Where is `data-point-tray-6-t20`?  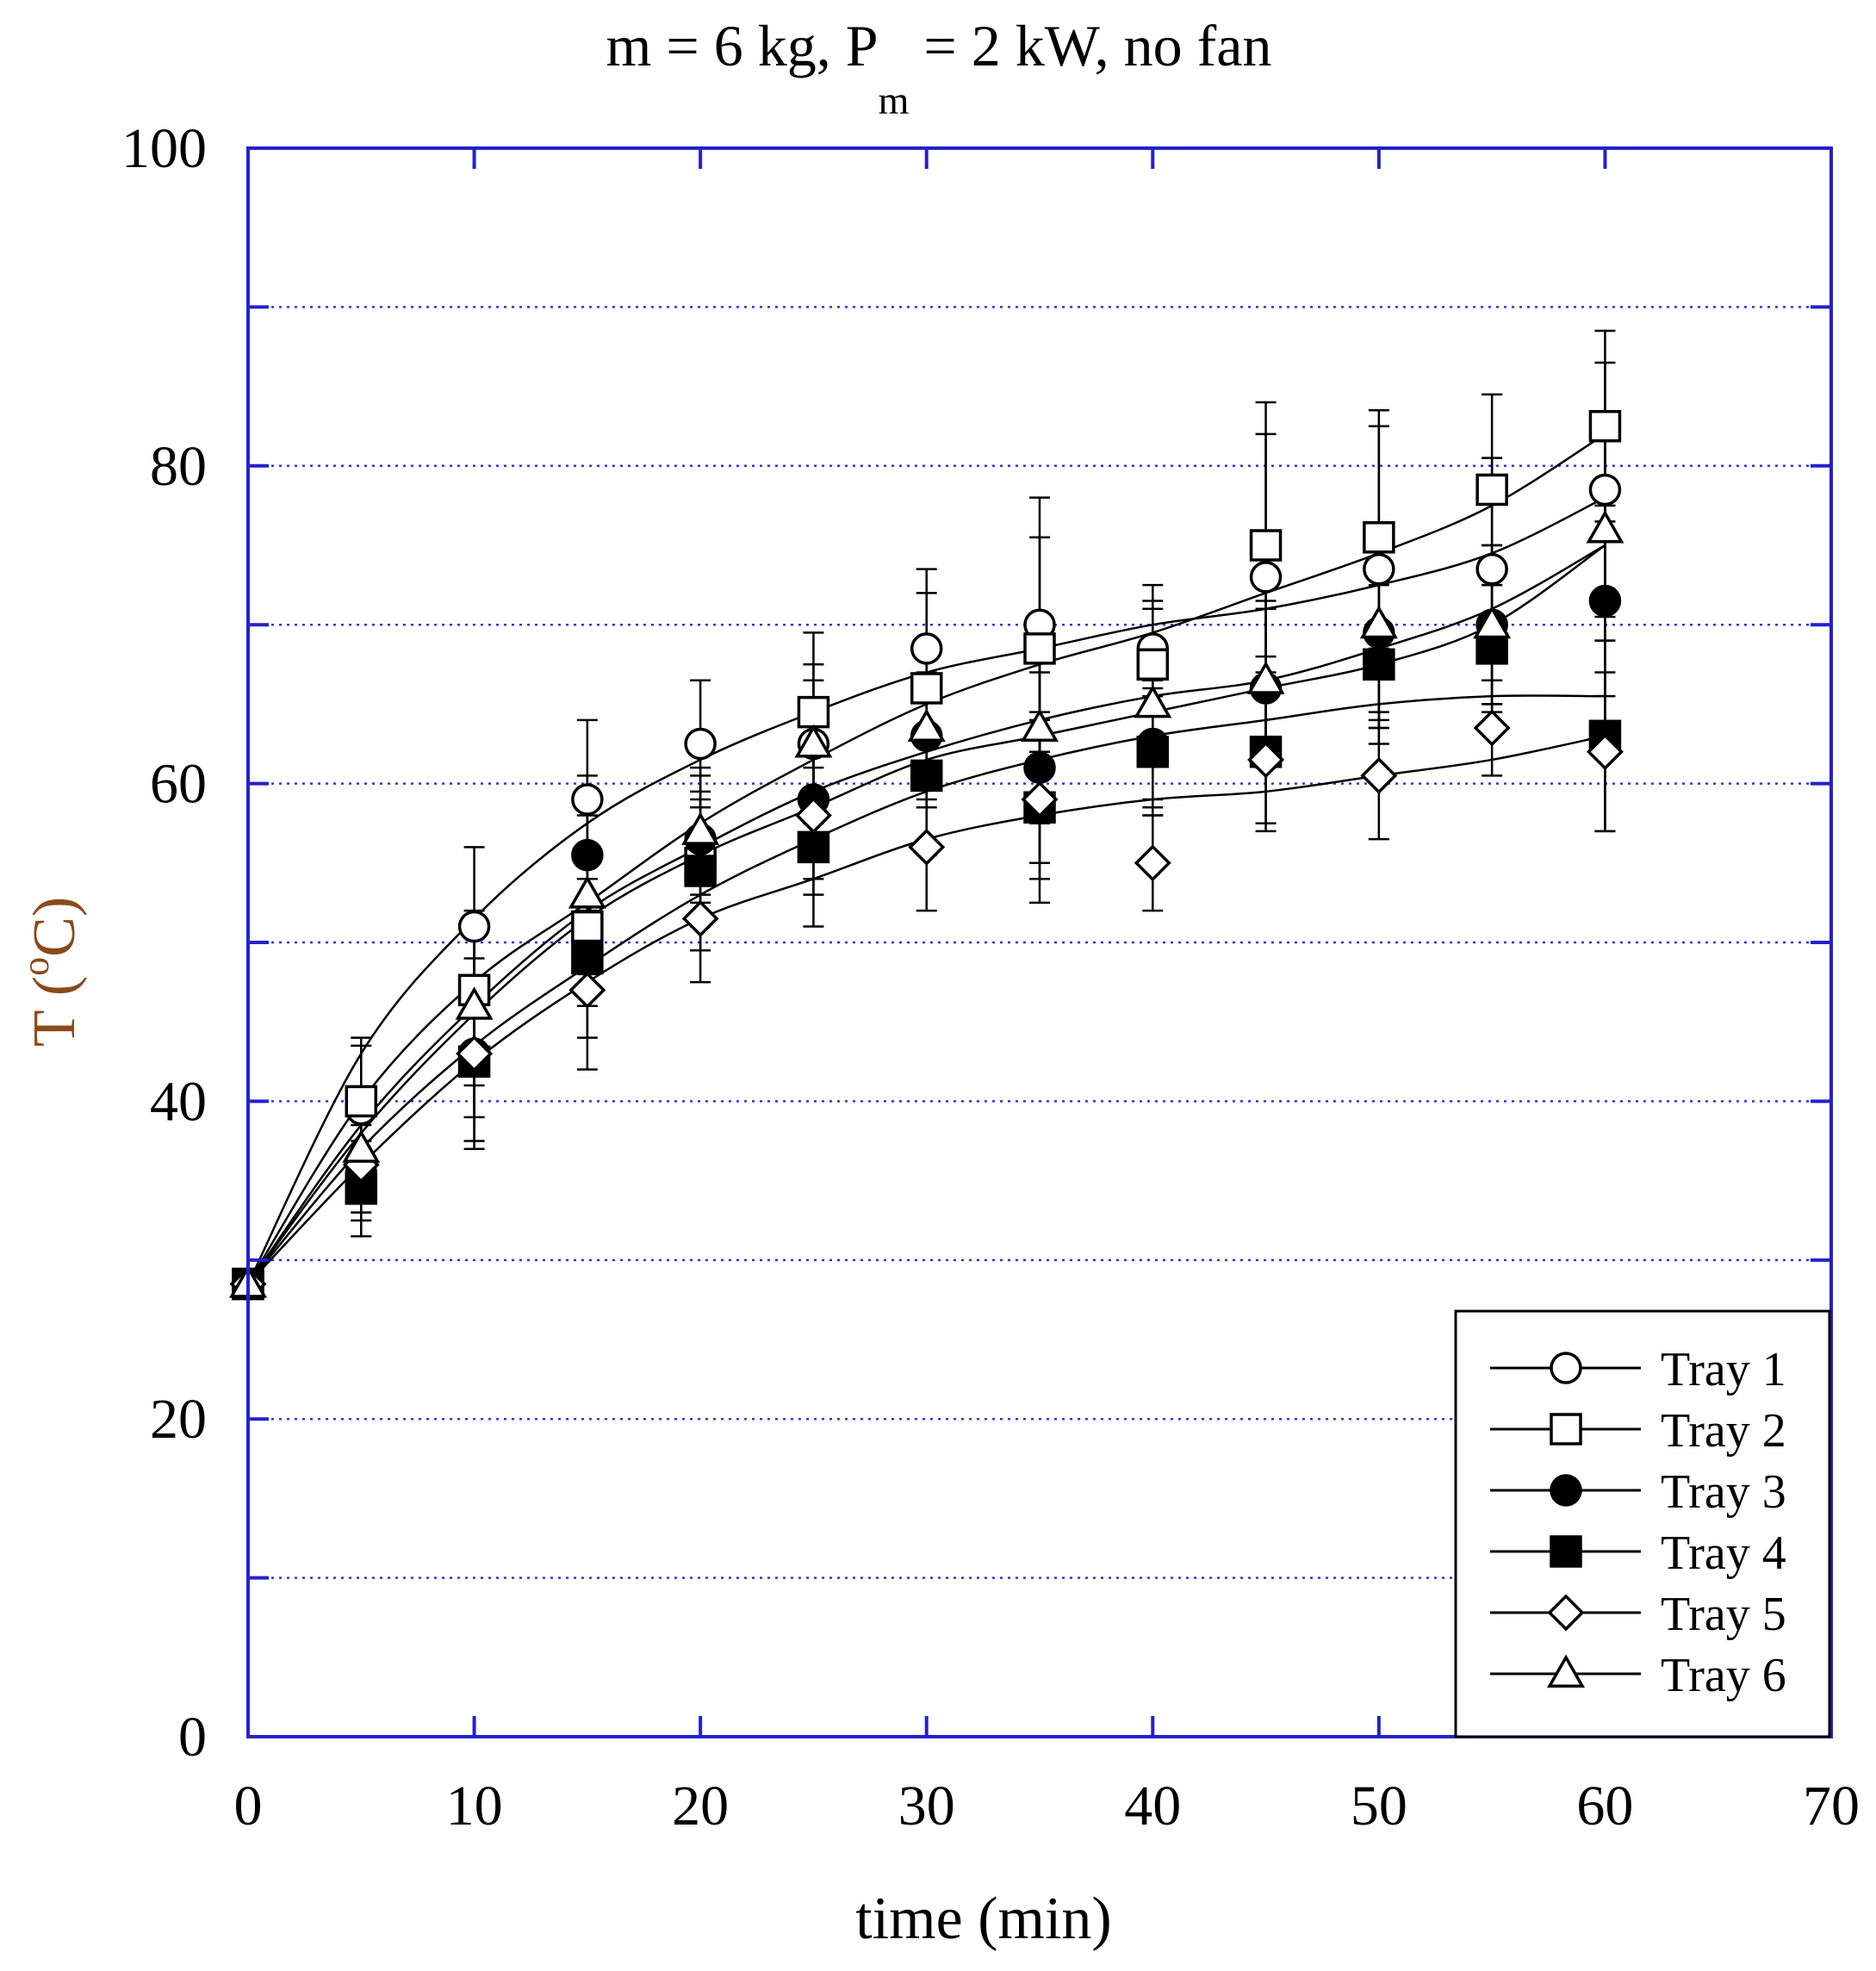
data-point-tray-6-t20 is located at coordinates (700, 828).